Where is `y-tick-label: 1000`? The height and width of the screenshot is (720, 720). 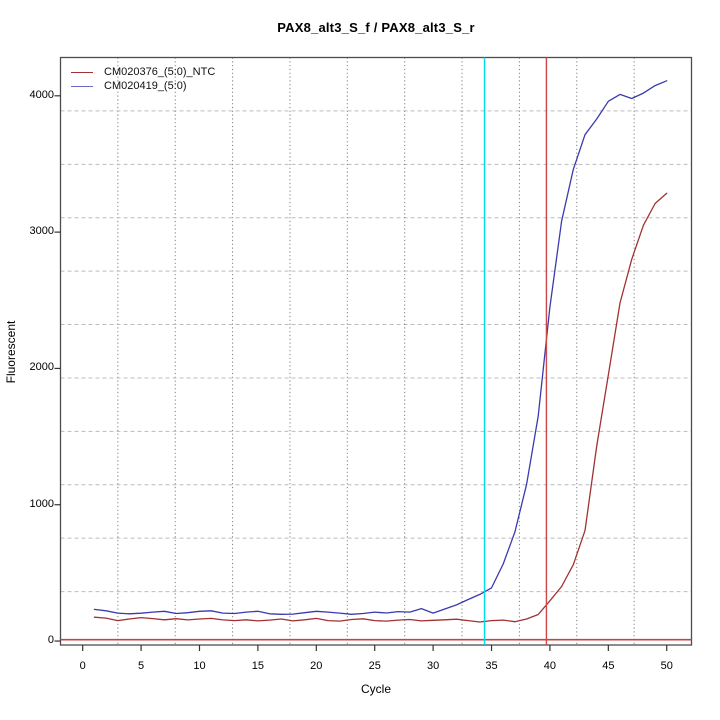 y-tick-label: 1000 is located at coordinates (41, 503).